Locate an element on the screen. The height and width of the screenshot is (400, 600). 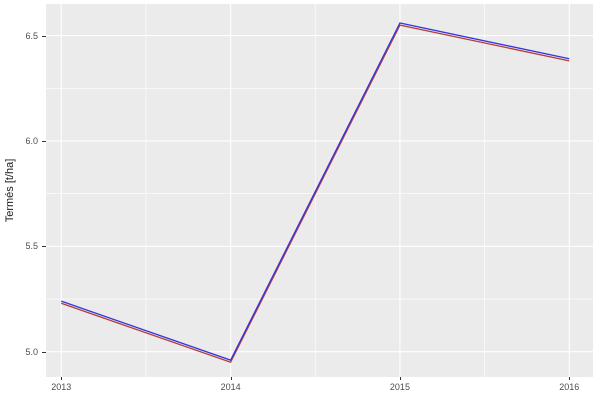
y-tick-label: 6.0 is located at coordinates (31, 140).